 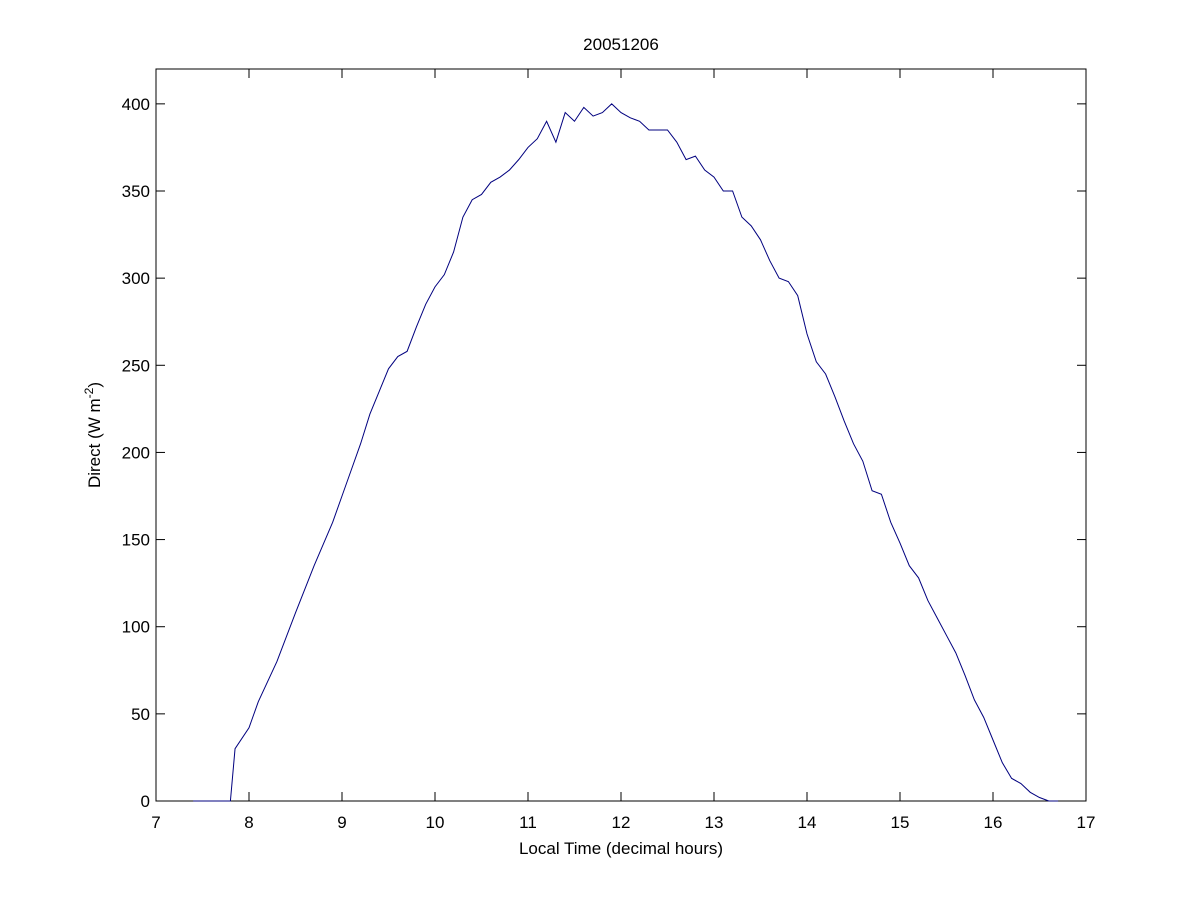 I want to click on y-label-text: Direct (W m, so click(x=94, y=443).